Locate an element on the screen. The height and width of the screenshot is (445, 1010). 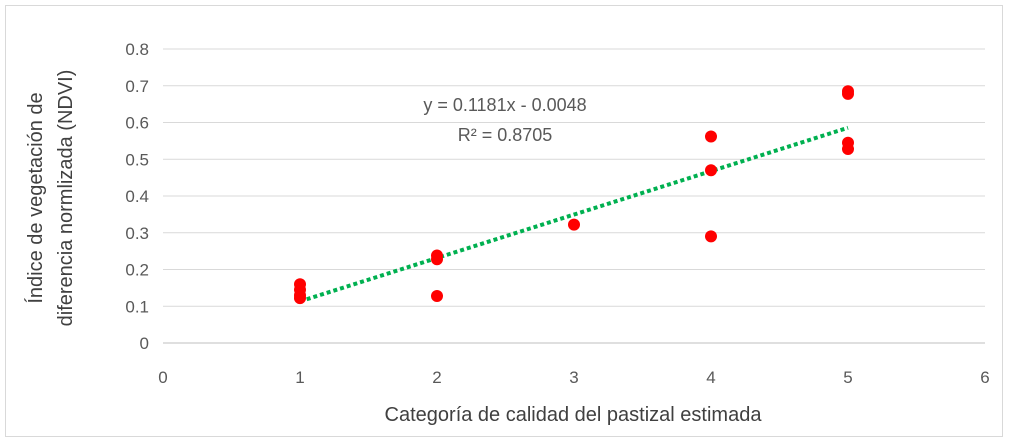
x-tick-label: 3 is located at coordinates (573, 377).